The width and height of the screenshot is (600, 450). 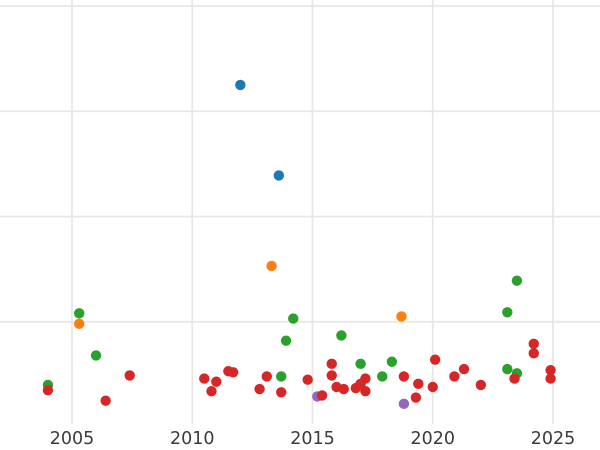 I want to click on x-tick-label: 2010, so click(x=192, y=439).